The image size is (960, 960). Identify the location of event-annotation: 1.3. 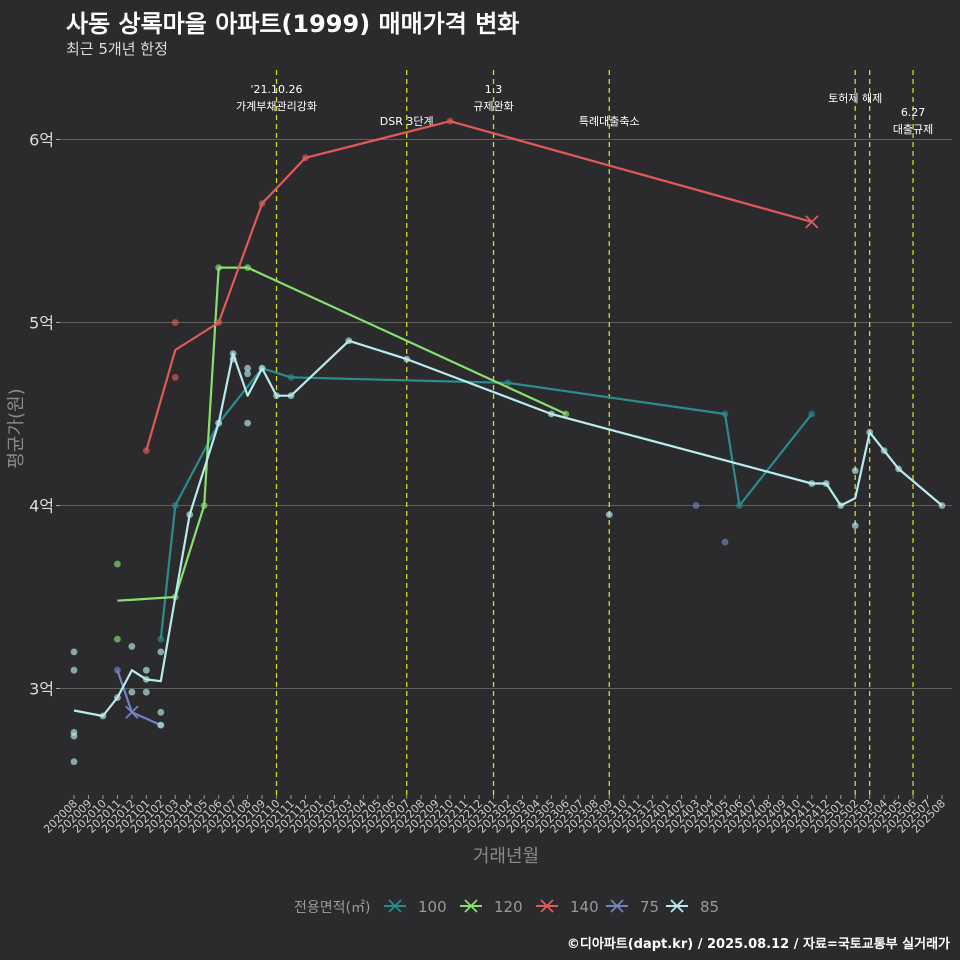
(494, 89).